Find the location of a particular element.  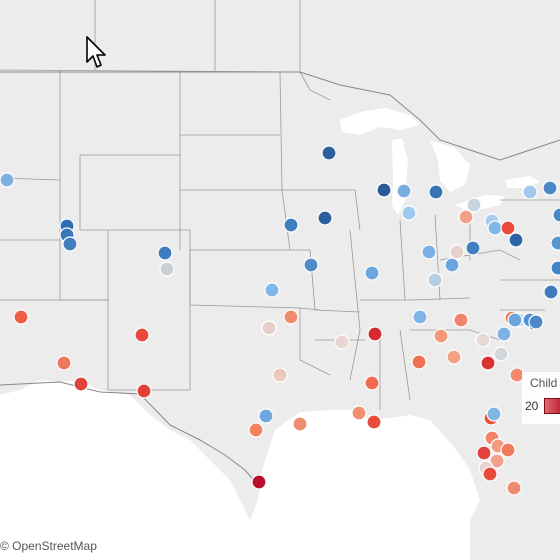

marker-kansas is located at coordinates (272, 290).